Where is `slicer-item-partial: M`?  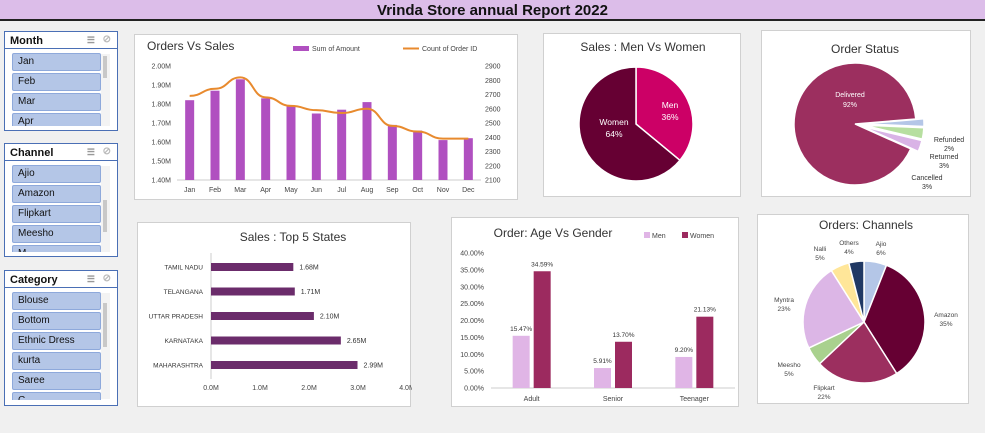
slicer-item-partial: M is located at coordinates (56, 248).